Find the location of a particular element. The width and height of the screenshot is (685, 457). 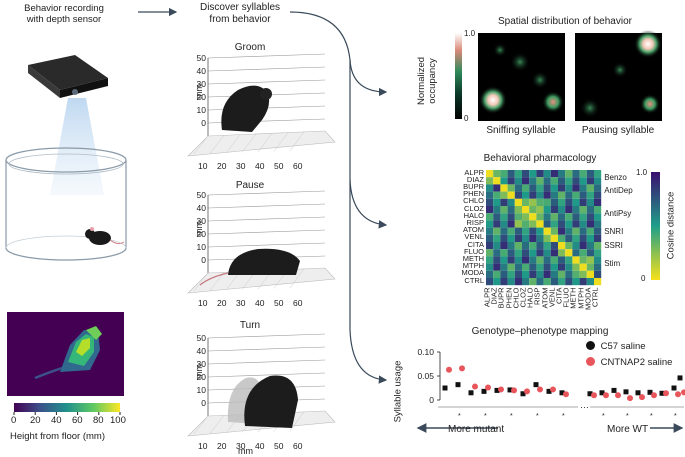

mouse-in-arena is located at coordinates (105, 236).